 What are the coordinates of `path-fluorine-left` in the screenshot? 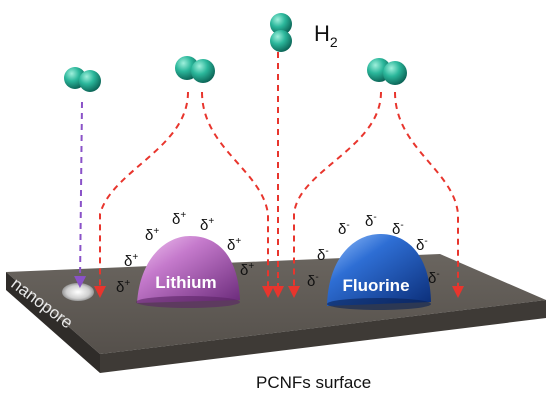 It's located at (335, 194).